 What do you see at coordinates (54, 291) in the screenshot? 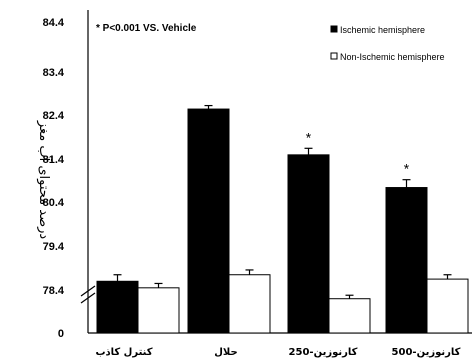
I see `y-tick-label: 78.4` at bounding box center [54, 291].